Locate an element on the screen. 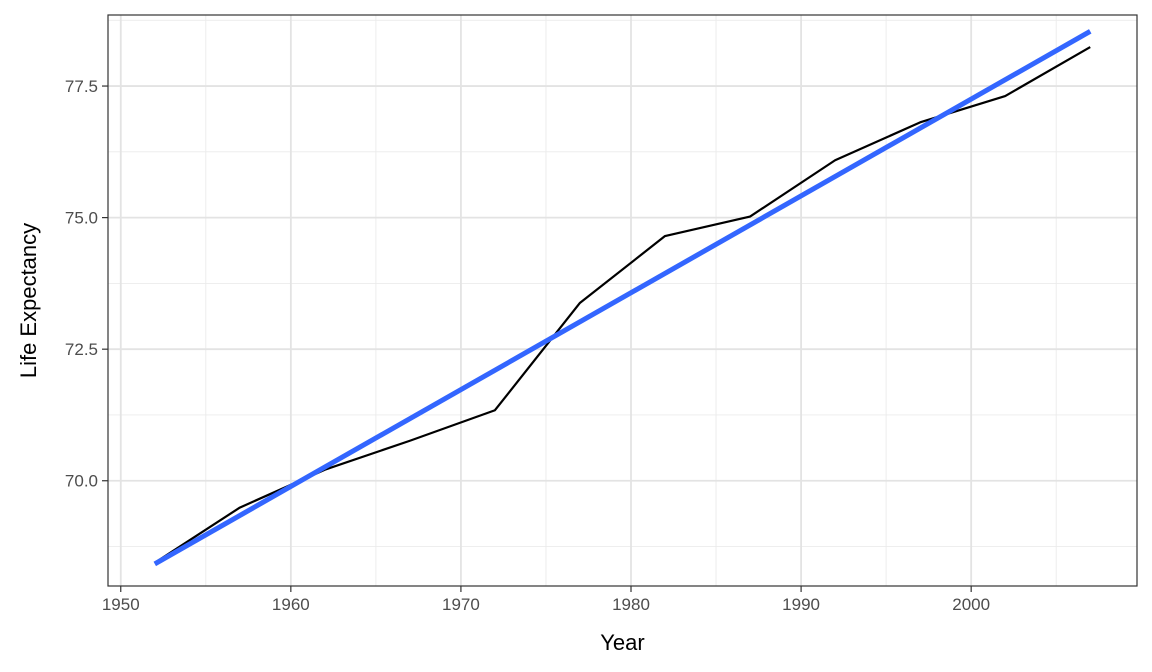 This screenshot has width=1152, height=672. x-tick-label: 1970 is located at coordinates (461, 604).